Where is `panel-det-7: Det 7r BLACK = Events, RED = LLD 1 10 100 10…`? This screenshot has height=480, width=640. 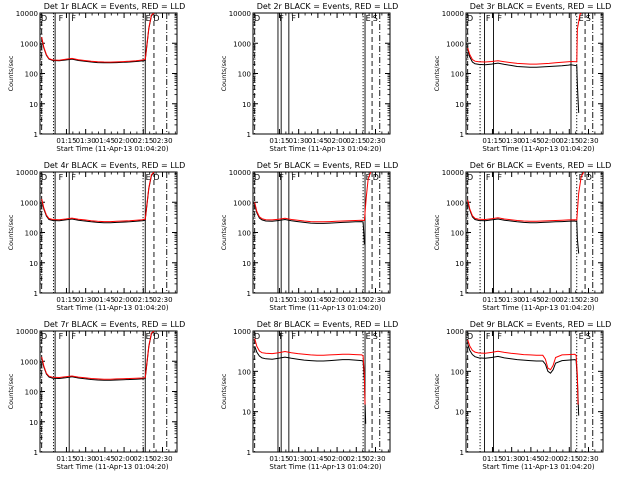
panel-det-7: Det 7r BLACK = Events, RED = LLD 1 10 100 10… is located at coordinates (96, 395).